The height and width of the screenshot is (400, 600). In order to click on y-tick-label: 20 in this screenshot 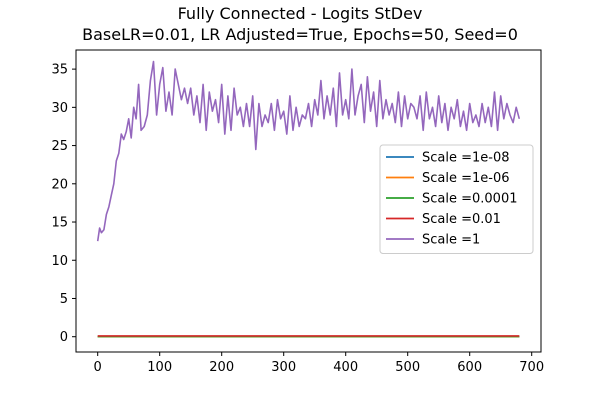, I will do `click(59, 184)`.